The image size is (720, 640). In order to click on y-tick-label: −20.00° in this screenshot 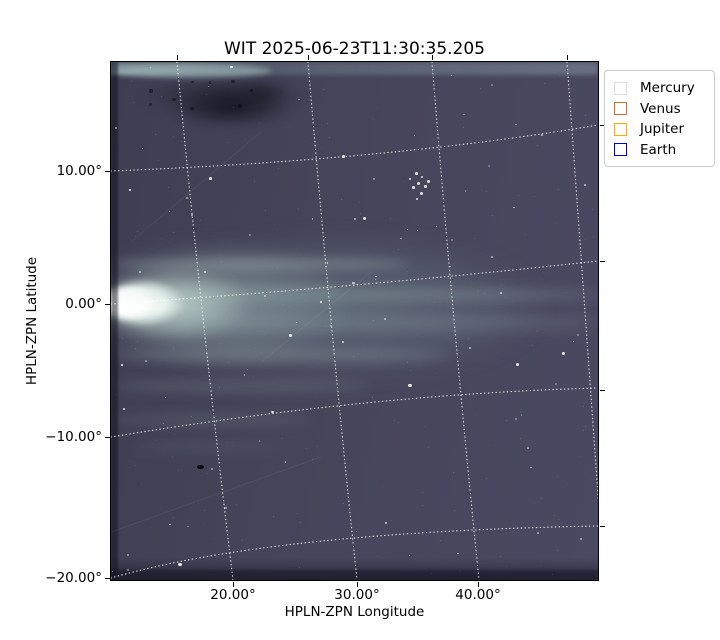, I will do `click(73, 578)`.